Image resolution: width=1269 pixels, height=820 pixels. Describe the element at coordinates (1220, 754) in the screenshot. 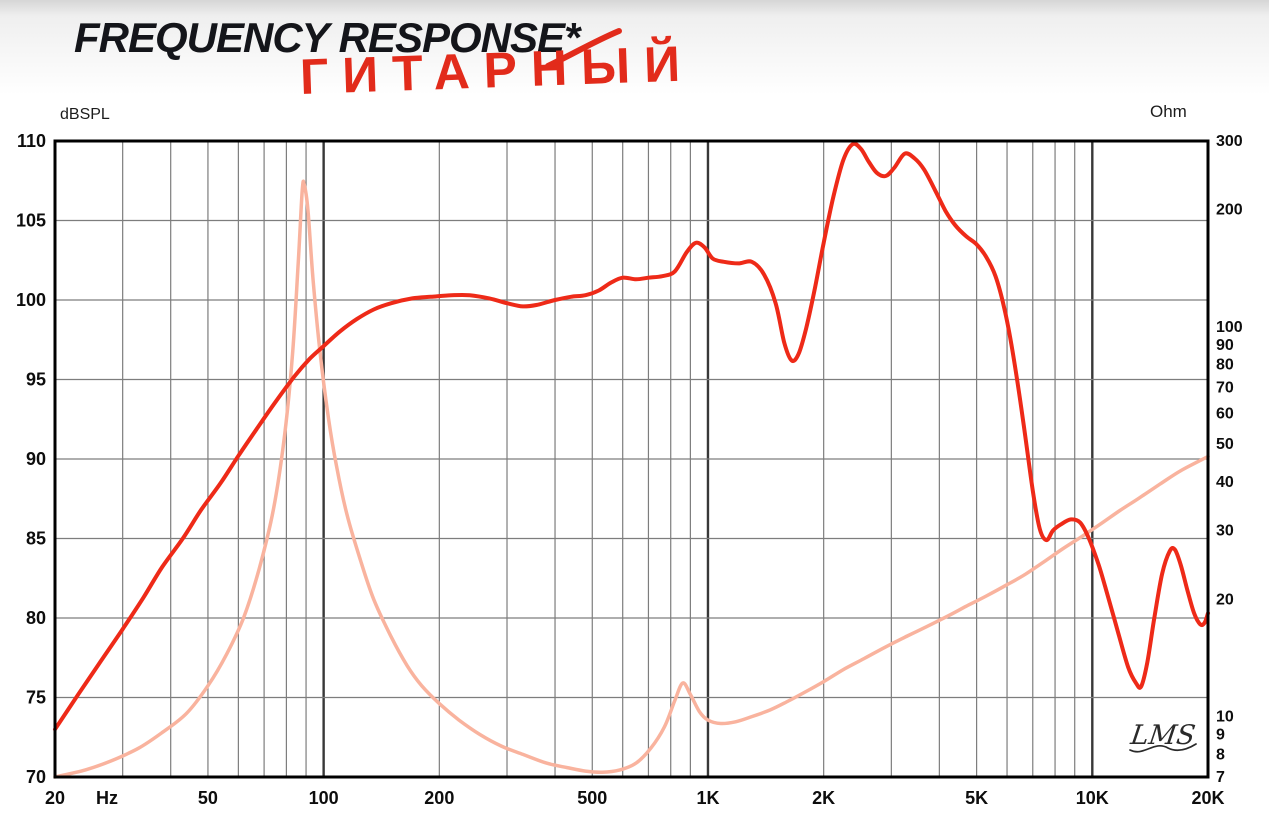

I see `y-right-tick-label: 8` at that location.